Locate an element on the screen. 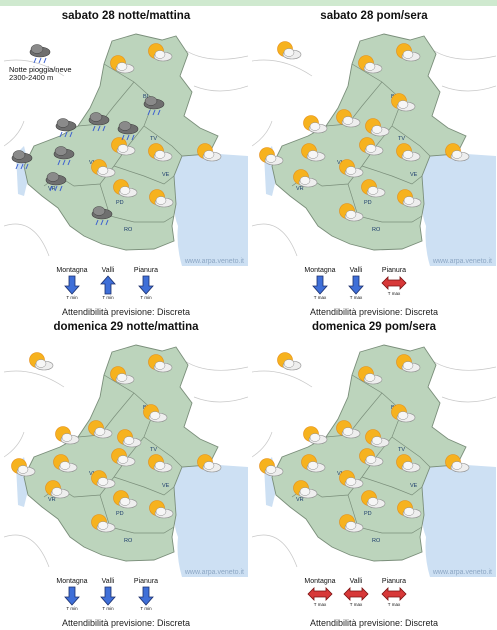  trend-montagna: Montagna T min is located at coordinates (72, 594).